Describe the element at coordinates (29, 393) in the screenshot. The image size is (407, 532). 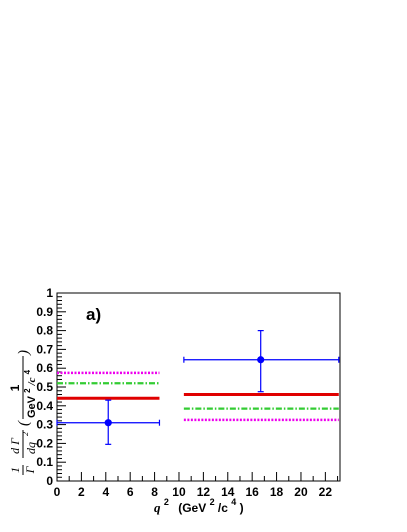
I see `y-frac3-den: GeV 2 /c 4` at that location.